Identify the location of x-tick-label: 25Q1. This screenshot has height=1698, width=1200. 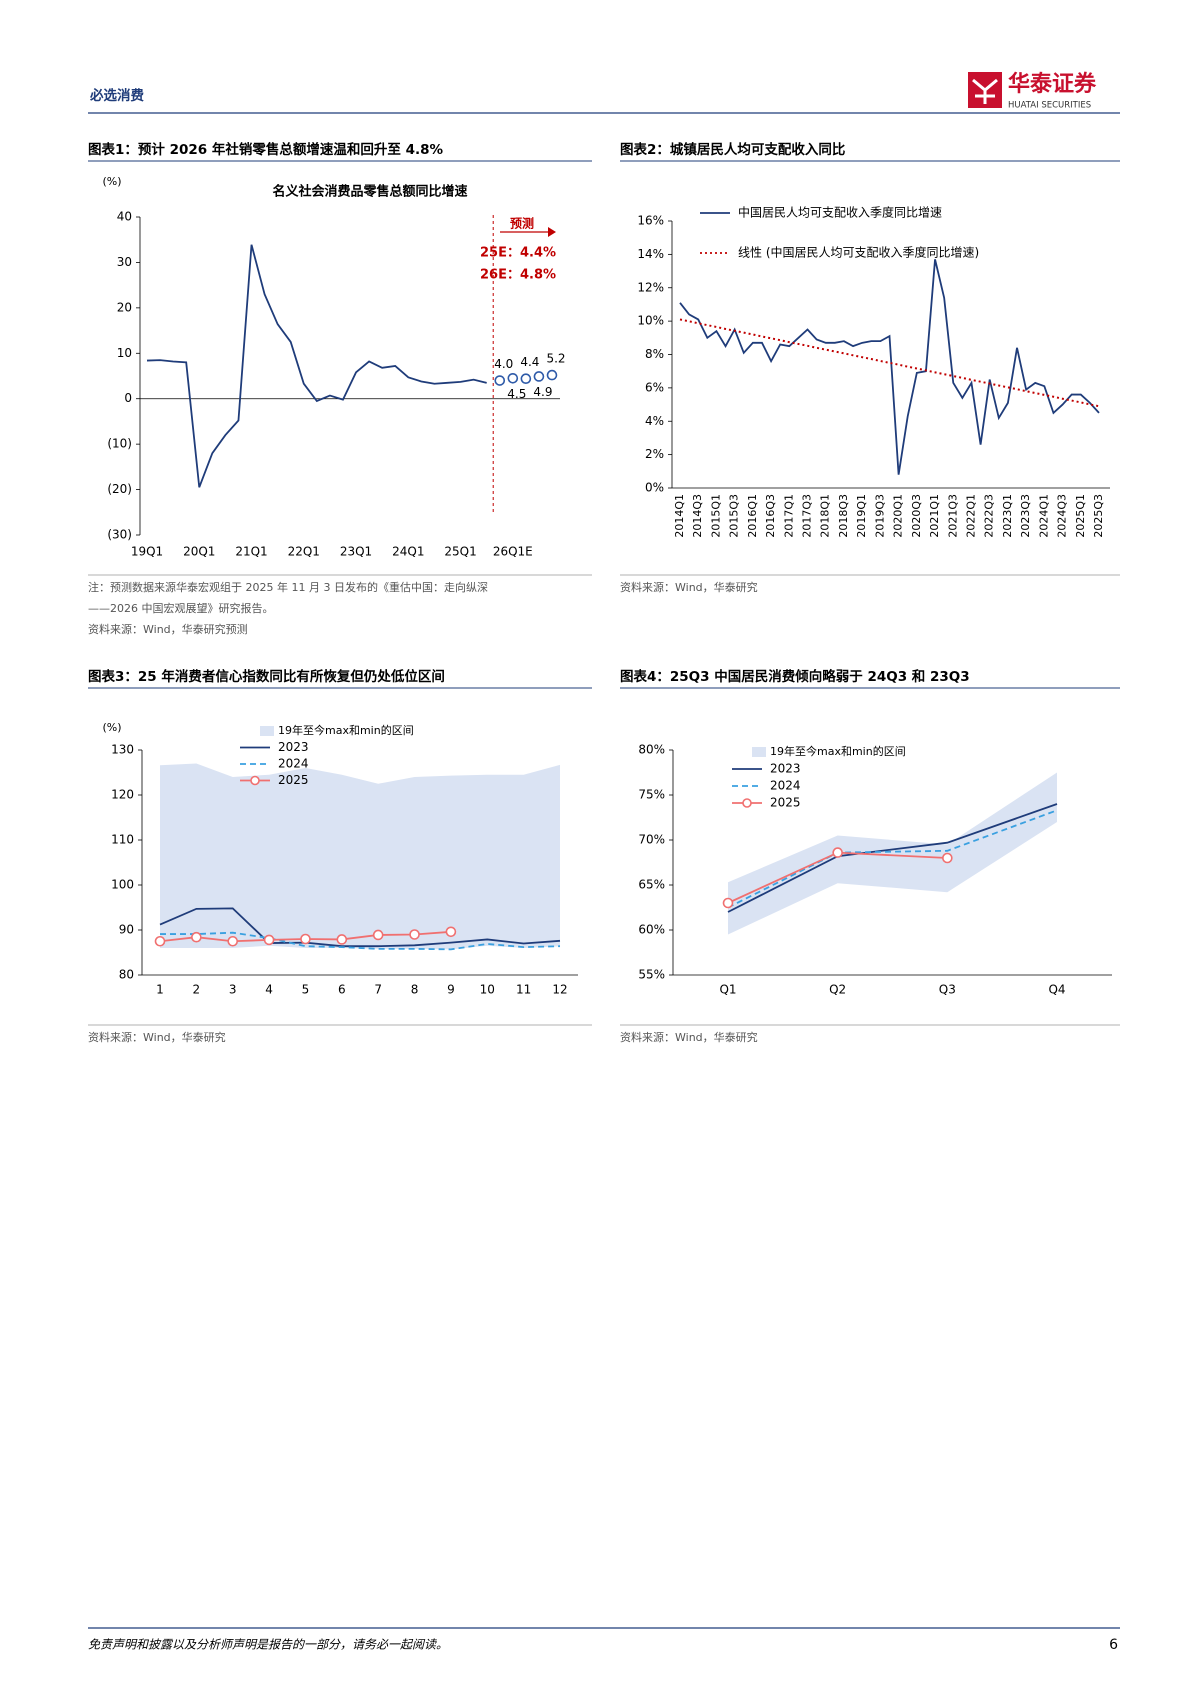
(460, 552).